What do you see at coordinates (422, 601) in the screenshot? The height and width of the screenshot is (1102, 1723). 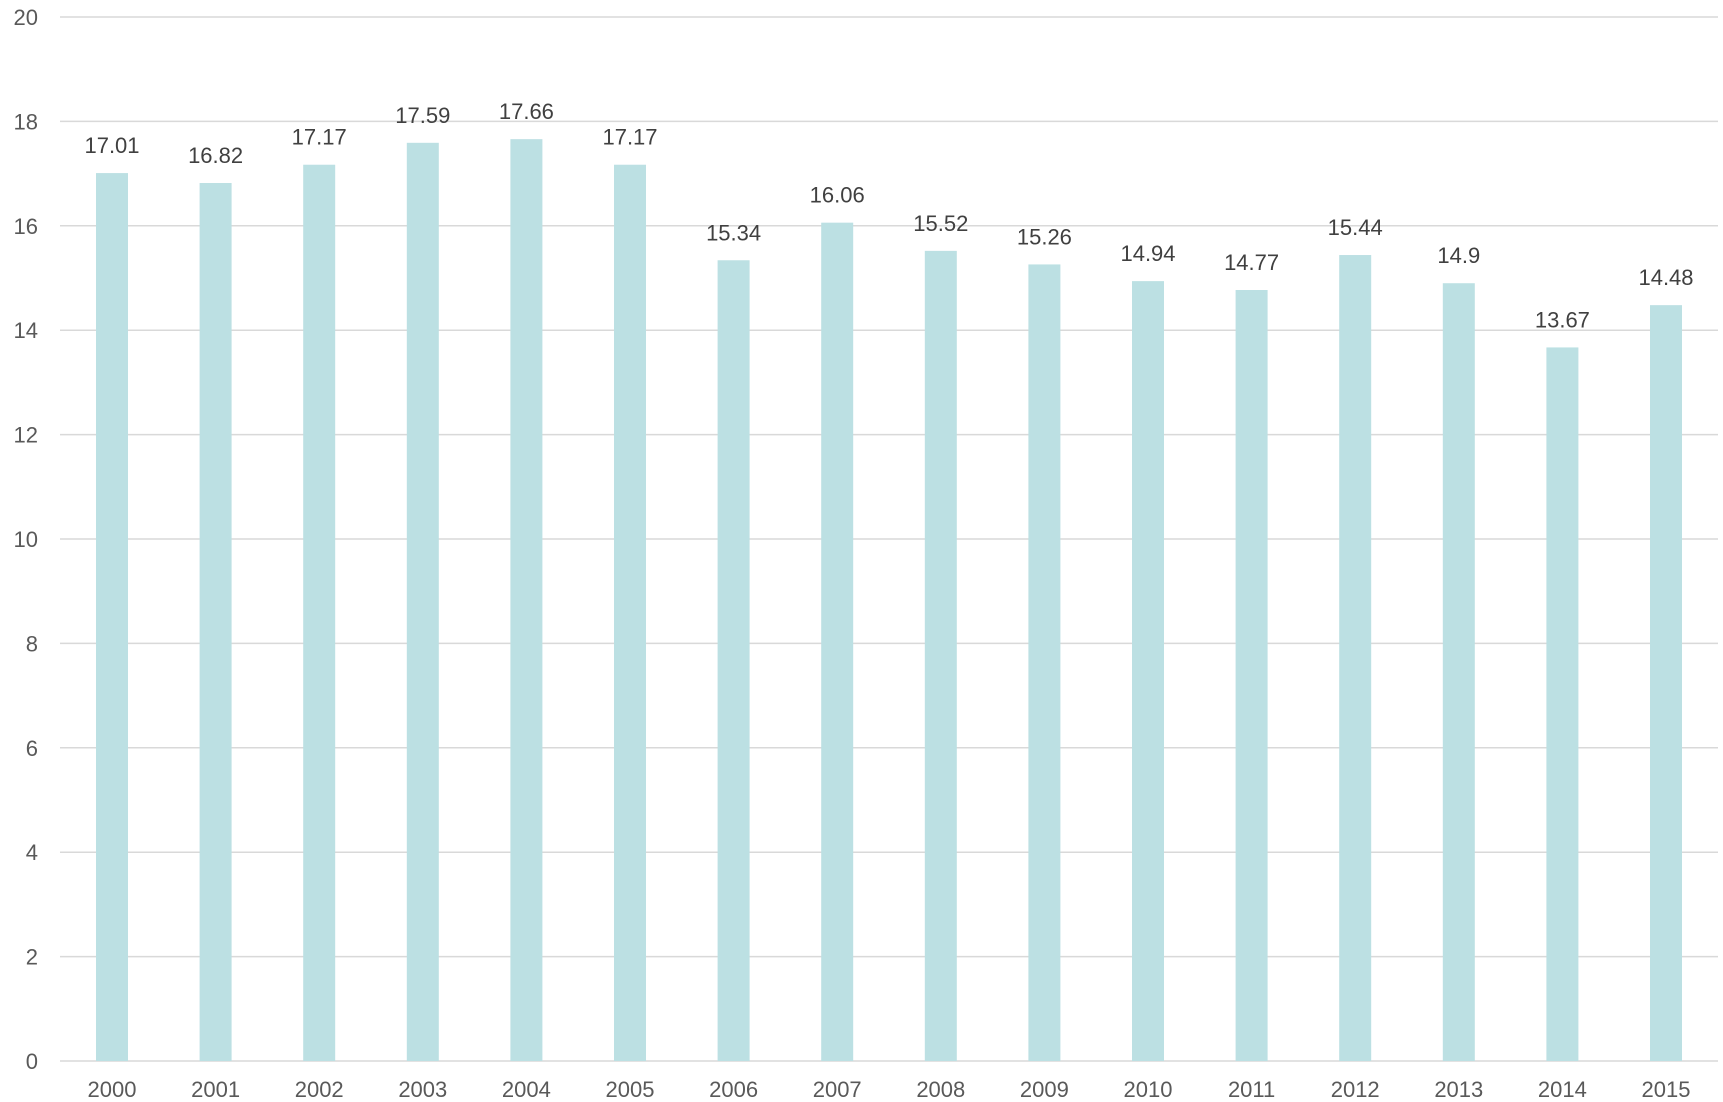 I see `bar-2003` at bounding box center [422, 601].